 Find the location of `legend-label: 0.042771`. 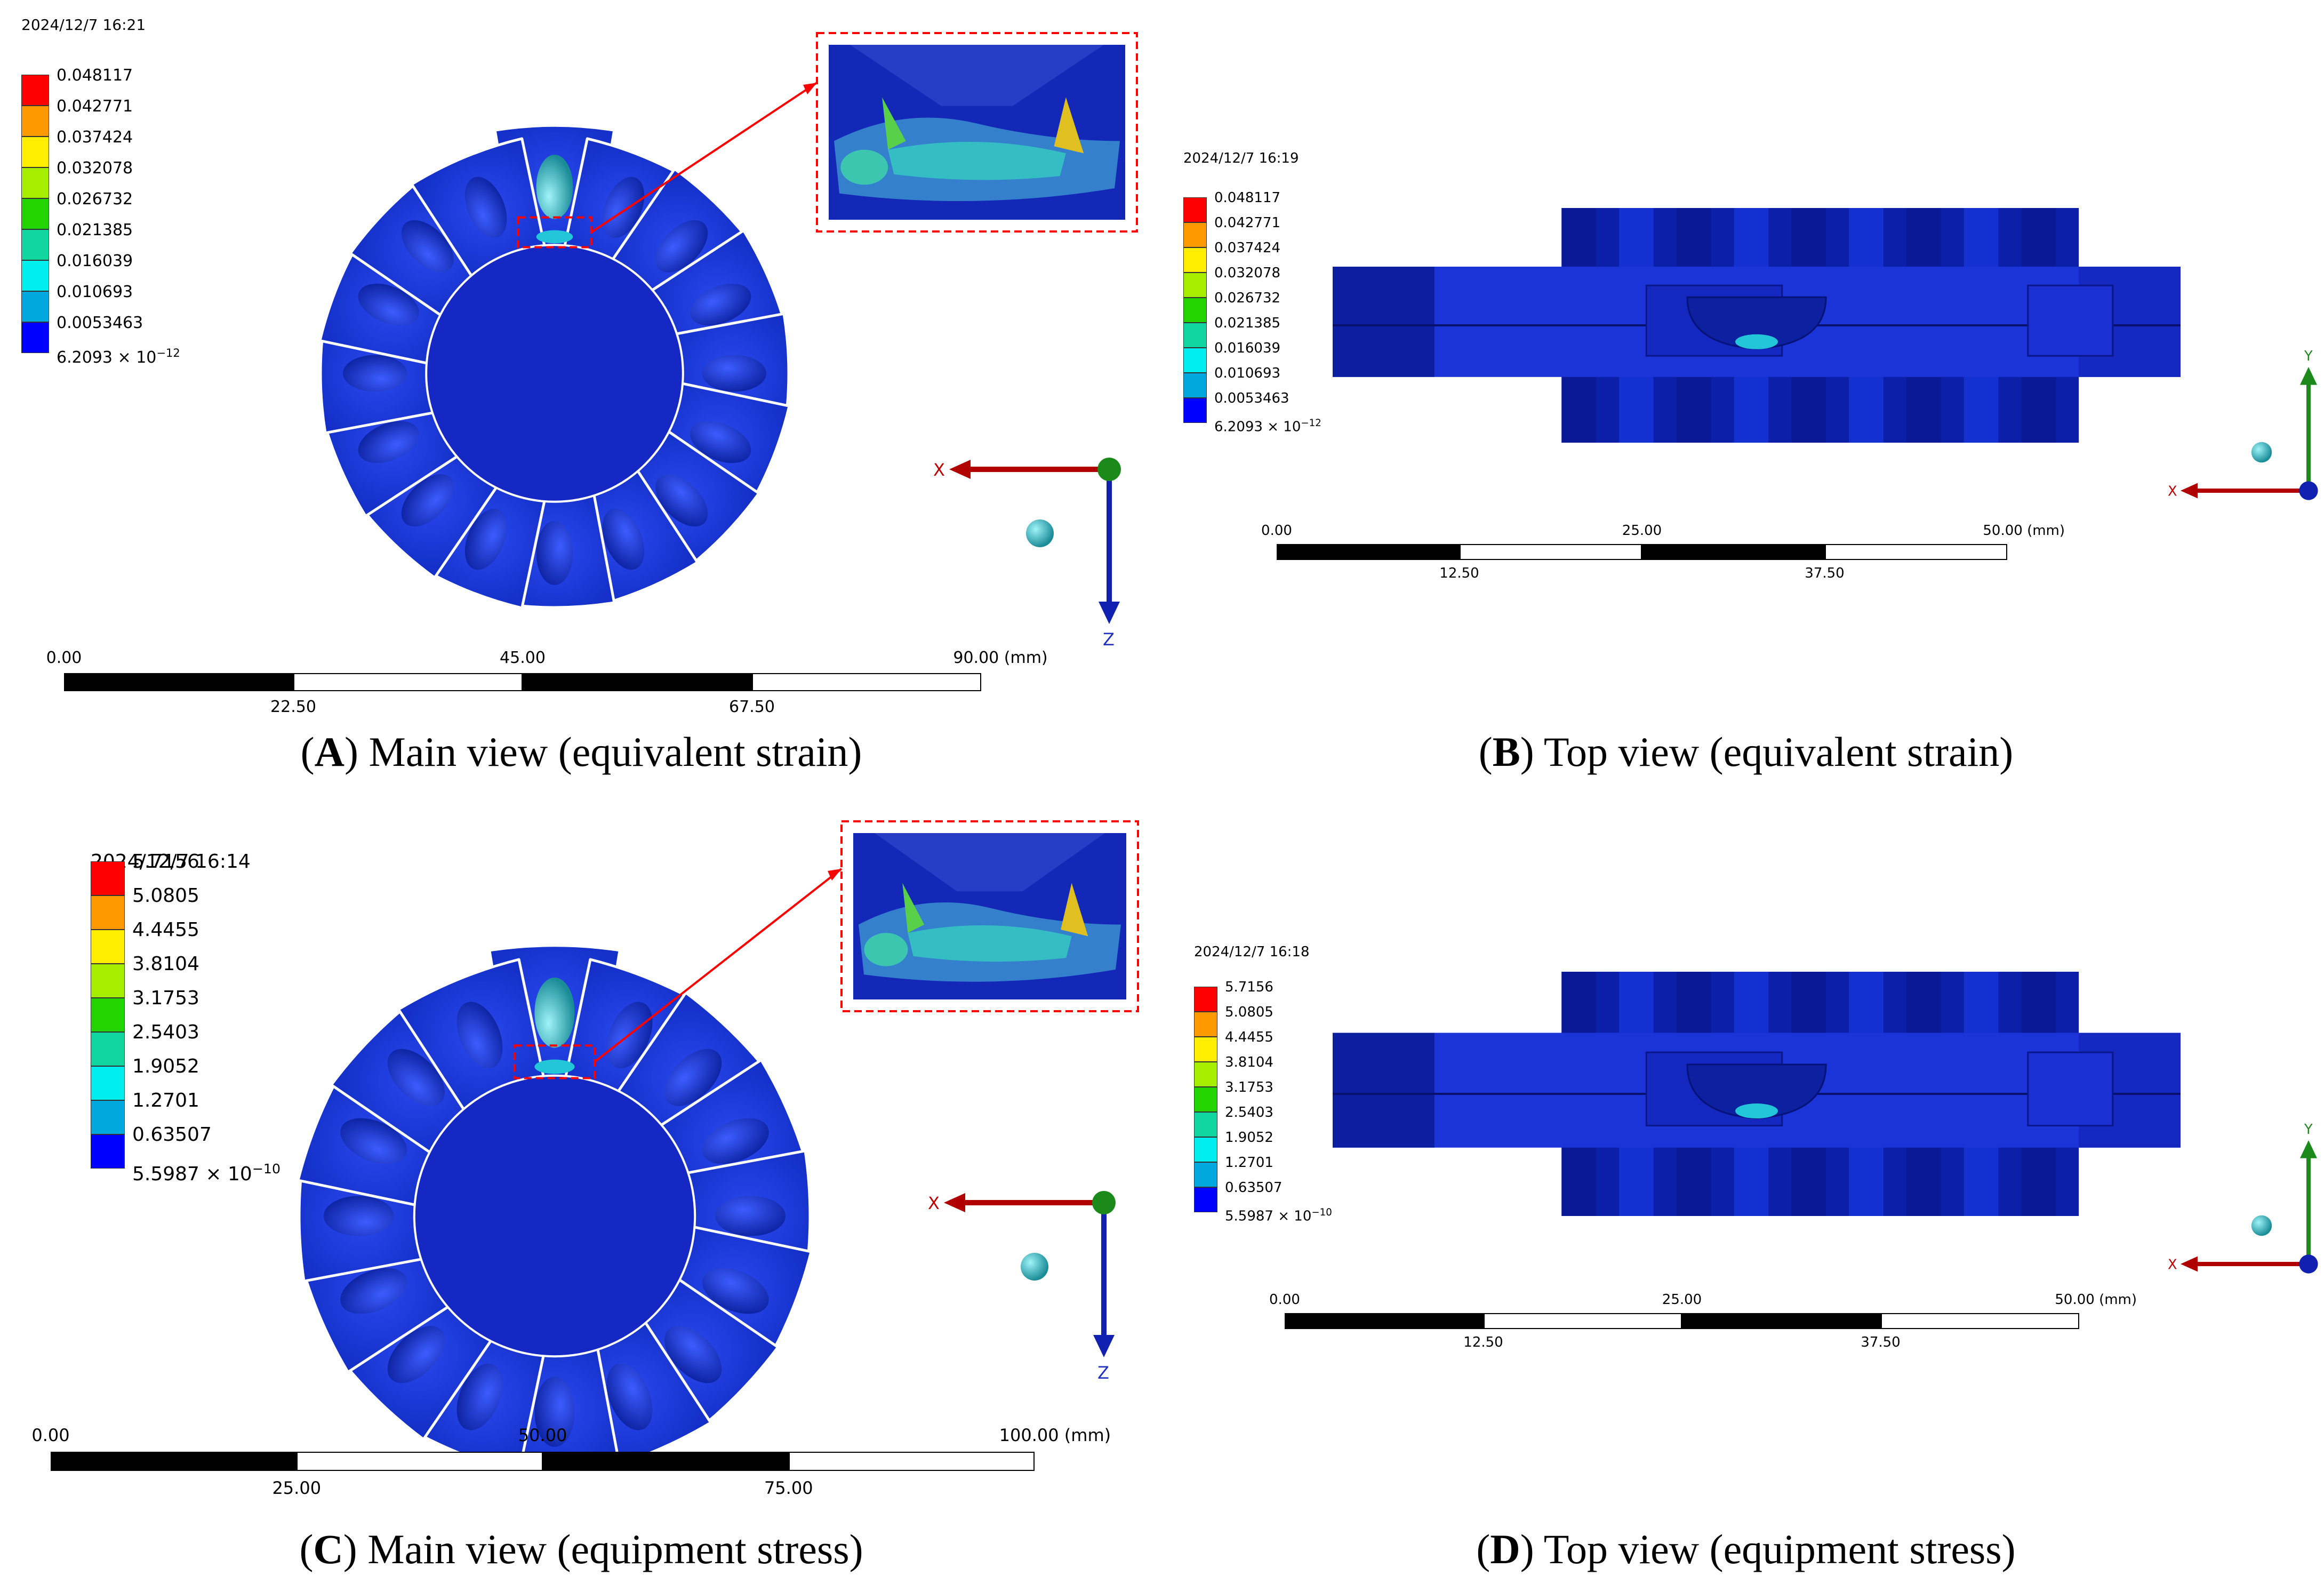

legend-label: 0.042771 is located at coordinates (95, 106).